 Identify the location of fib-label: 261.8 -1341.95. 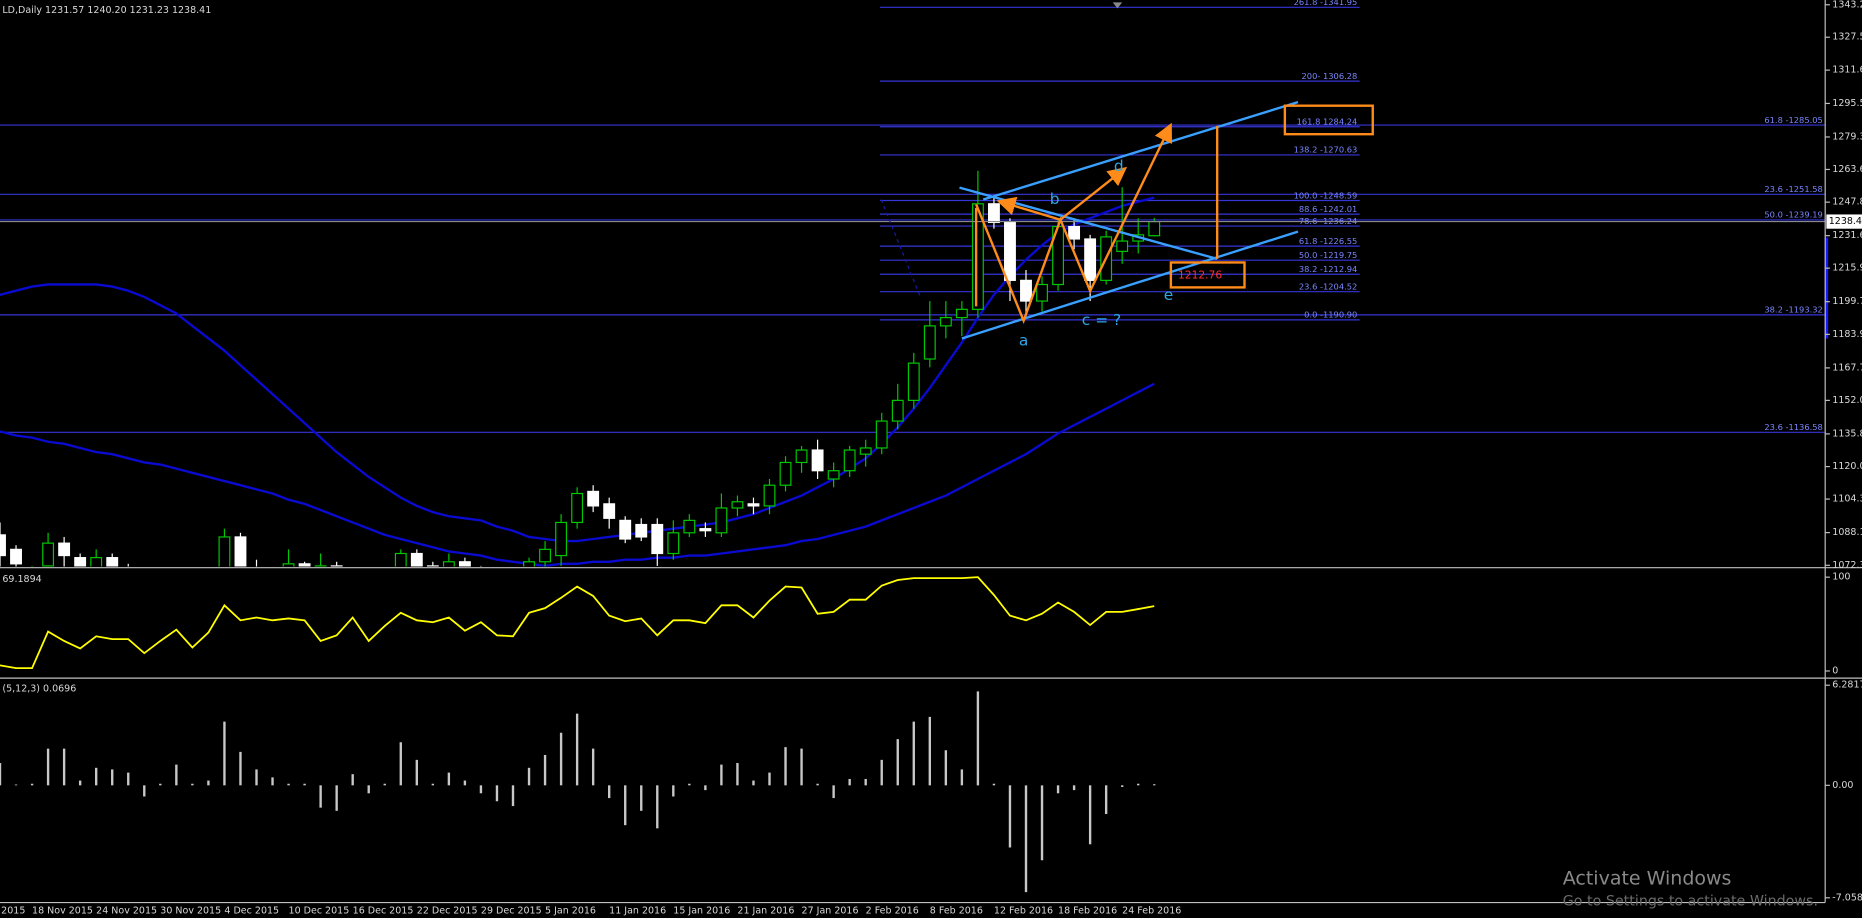
(1326, 3).